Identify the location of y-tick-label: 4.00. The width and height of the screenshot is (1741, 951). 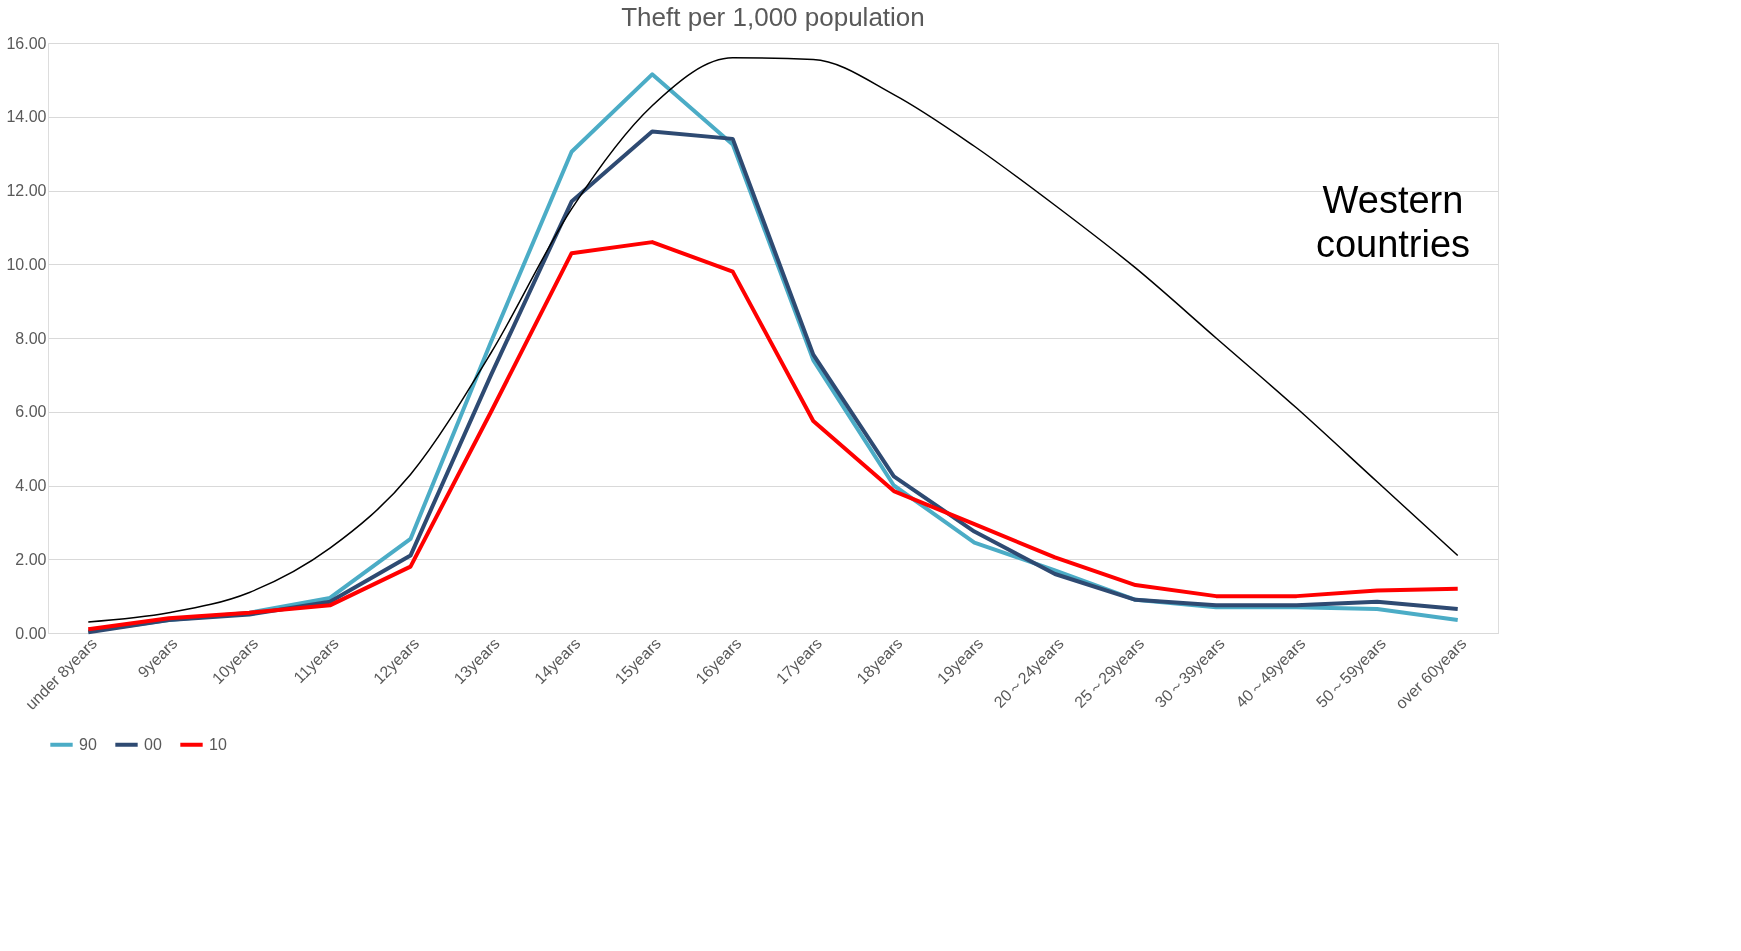
(31, 485).